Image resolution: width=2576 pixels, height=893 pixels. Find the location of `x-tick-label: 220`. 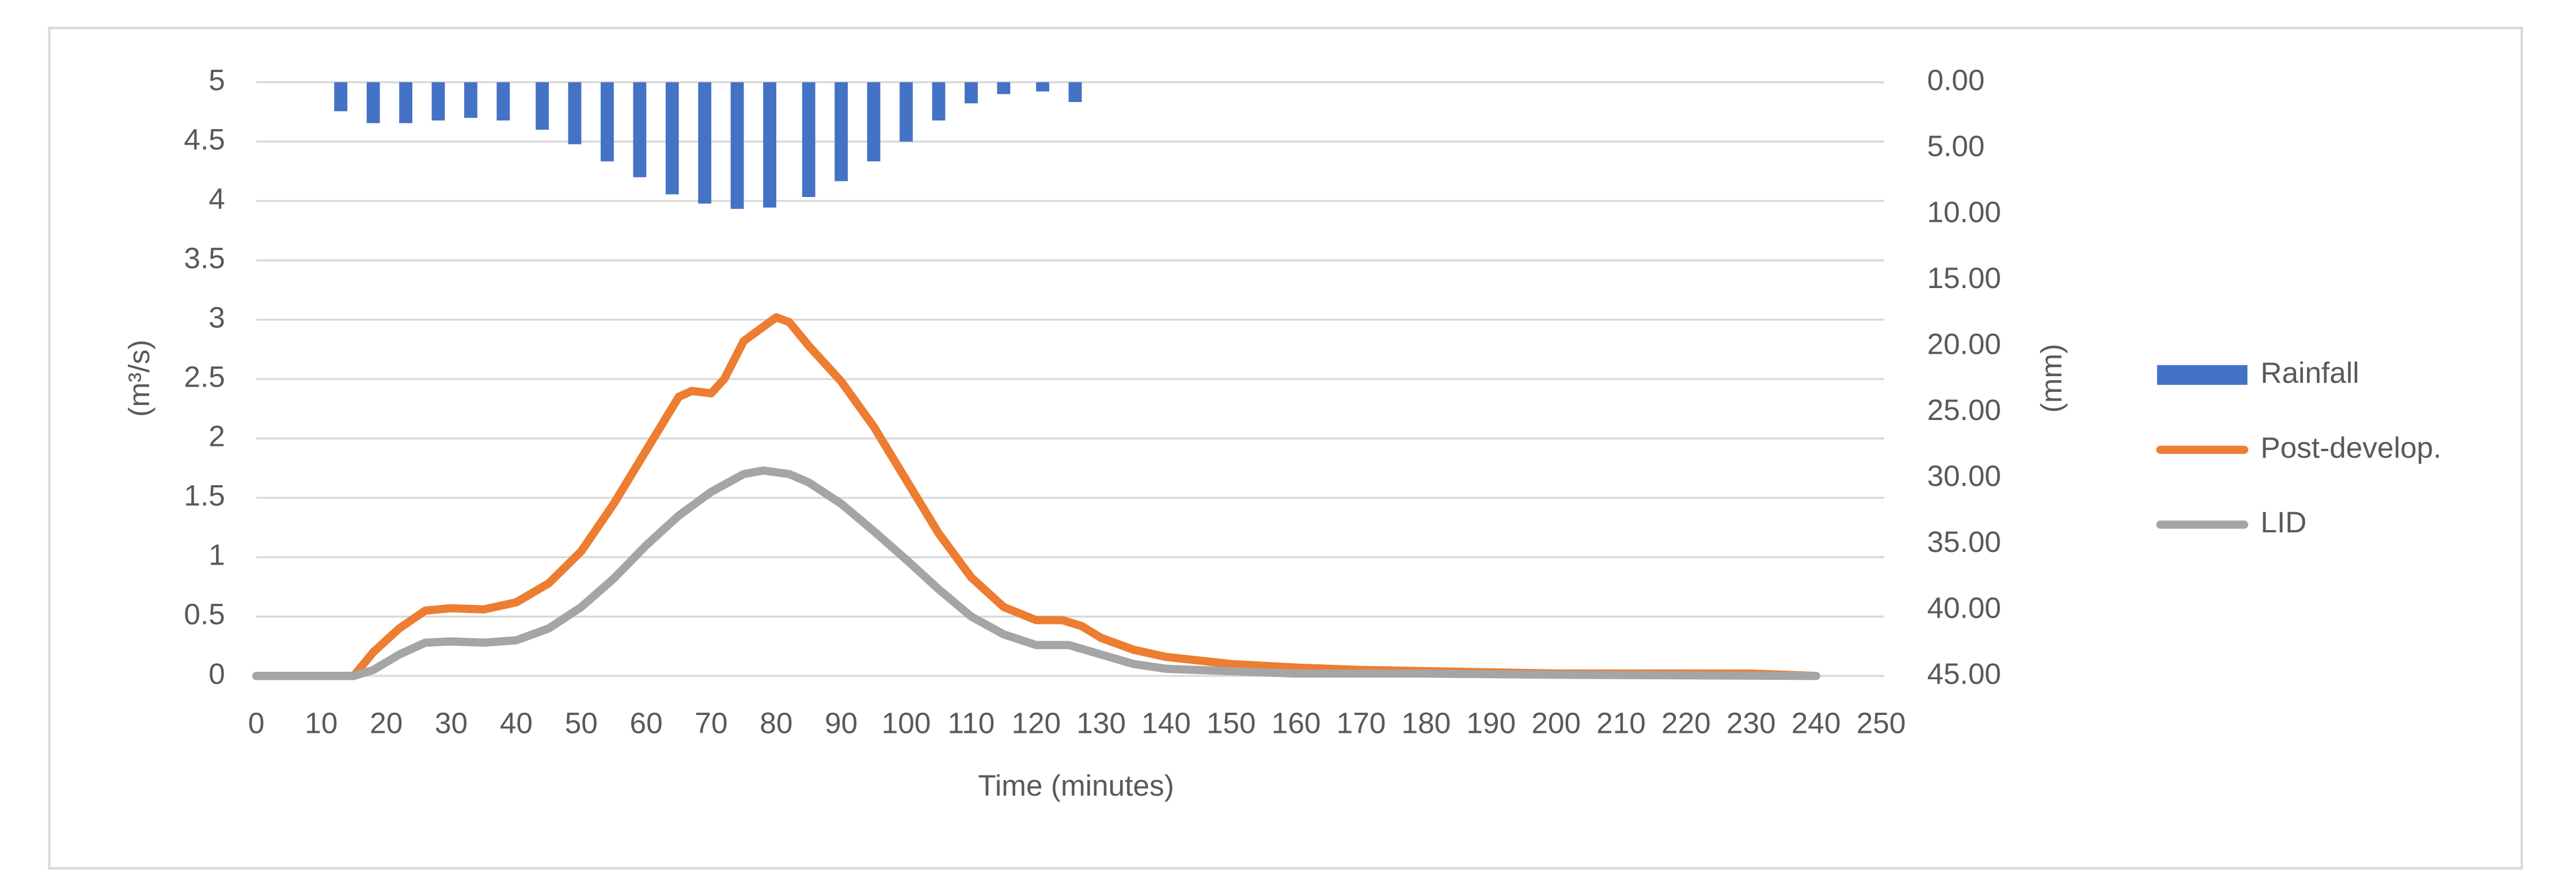

x-tick-label: 220 is located at coordinates (1686, 723).